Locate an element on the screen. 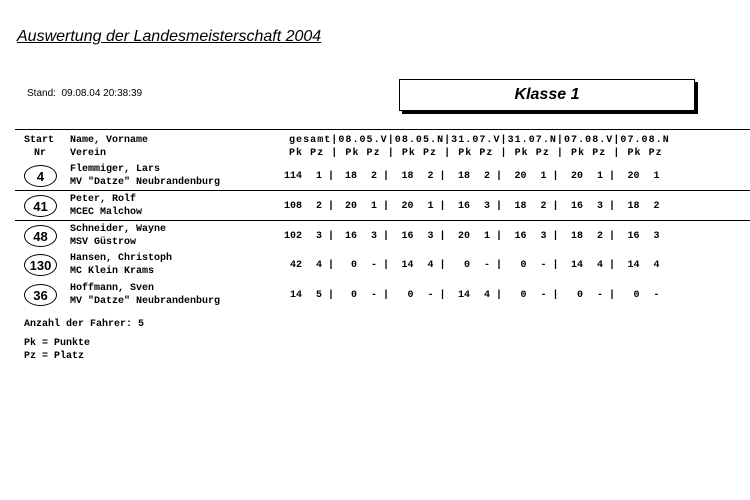 Image resolution: width=750 pixels, height=500 pixels. divider is located at coordinates (382, 129).